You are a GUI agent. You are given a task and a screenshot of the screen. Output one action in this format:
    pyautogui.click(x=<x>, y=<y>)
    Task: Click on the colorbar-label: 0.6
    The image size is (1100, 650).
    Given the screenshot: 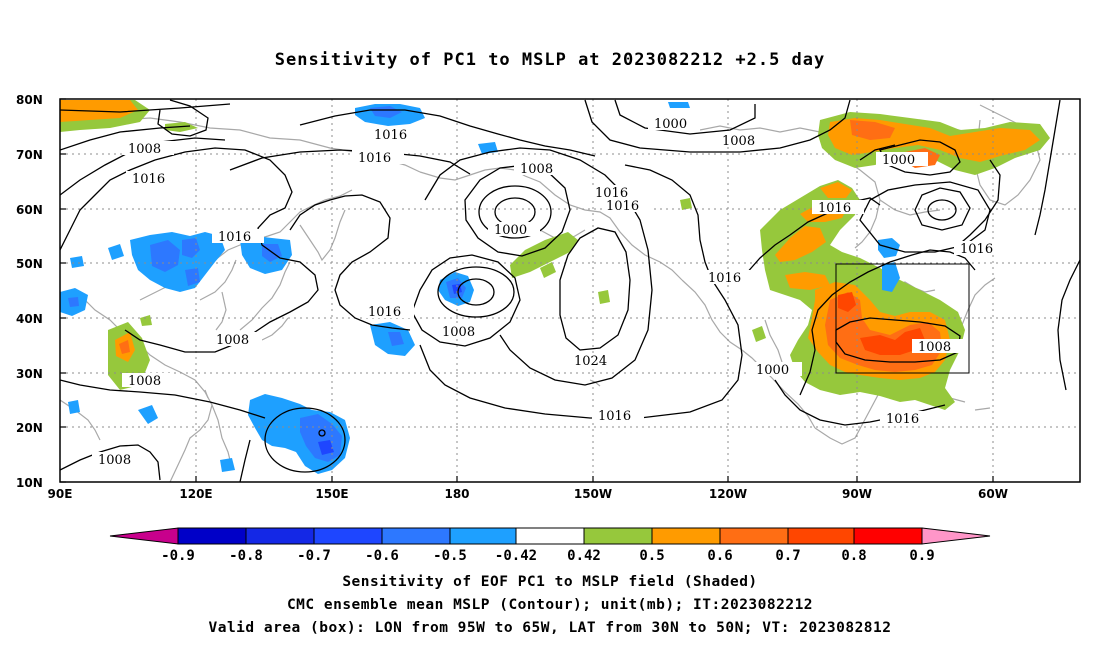 What is the action you would take?
    pyautogui.click(x=719, y=556)
    